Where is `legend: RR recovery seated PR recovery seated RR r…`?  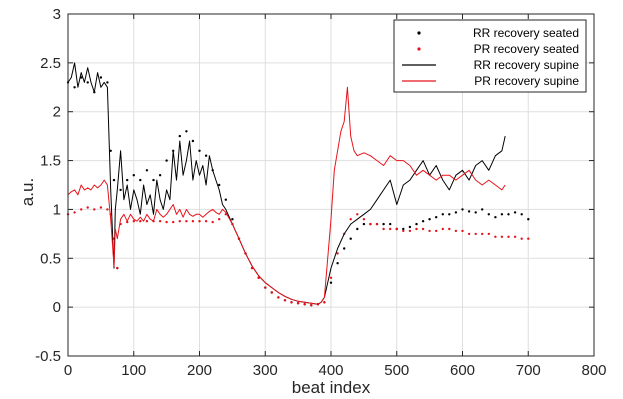 legend: RR recovery seated PR recovery seated RR r… is located at coordinates (490, 56).